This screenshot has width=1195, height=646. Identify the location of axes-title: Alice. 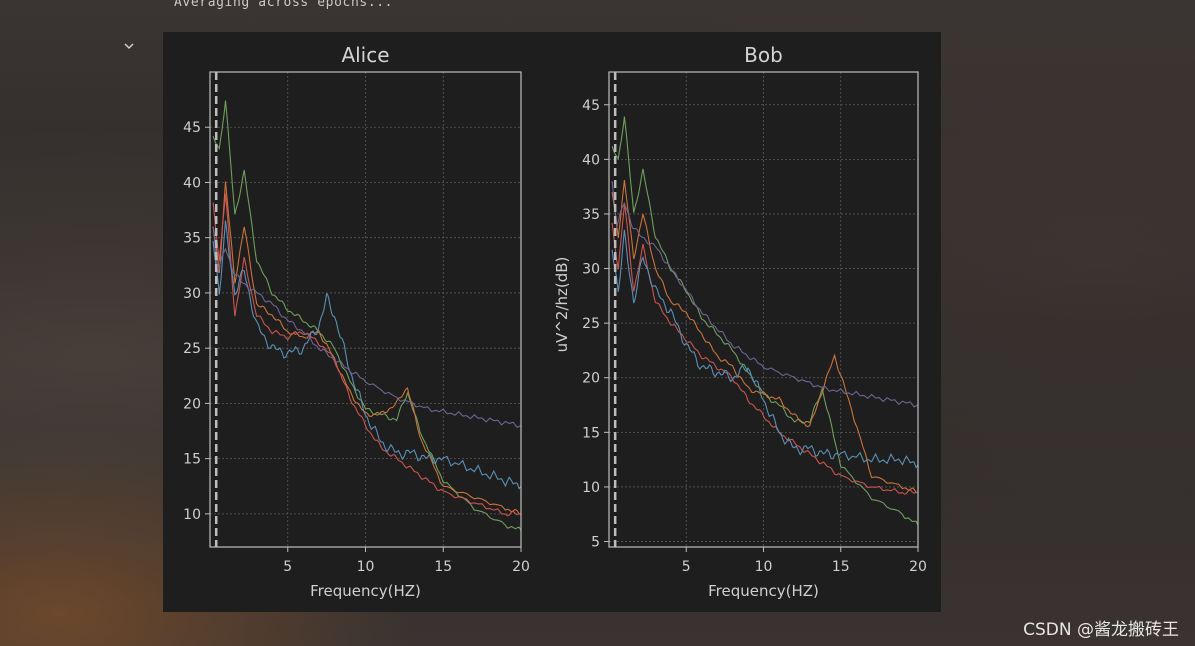
(365, 55).